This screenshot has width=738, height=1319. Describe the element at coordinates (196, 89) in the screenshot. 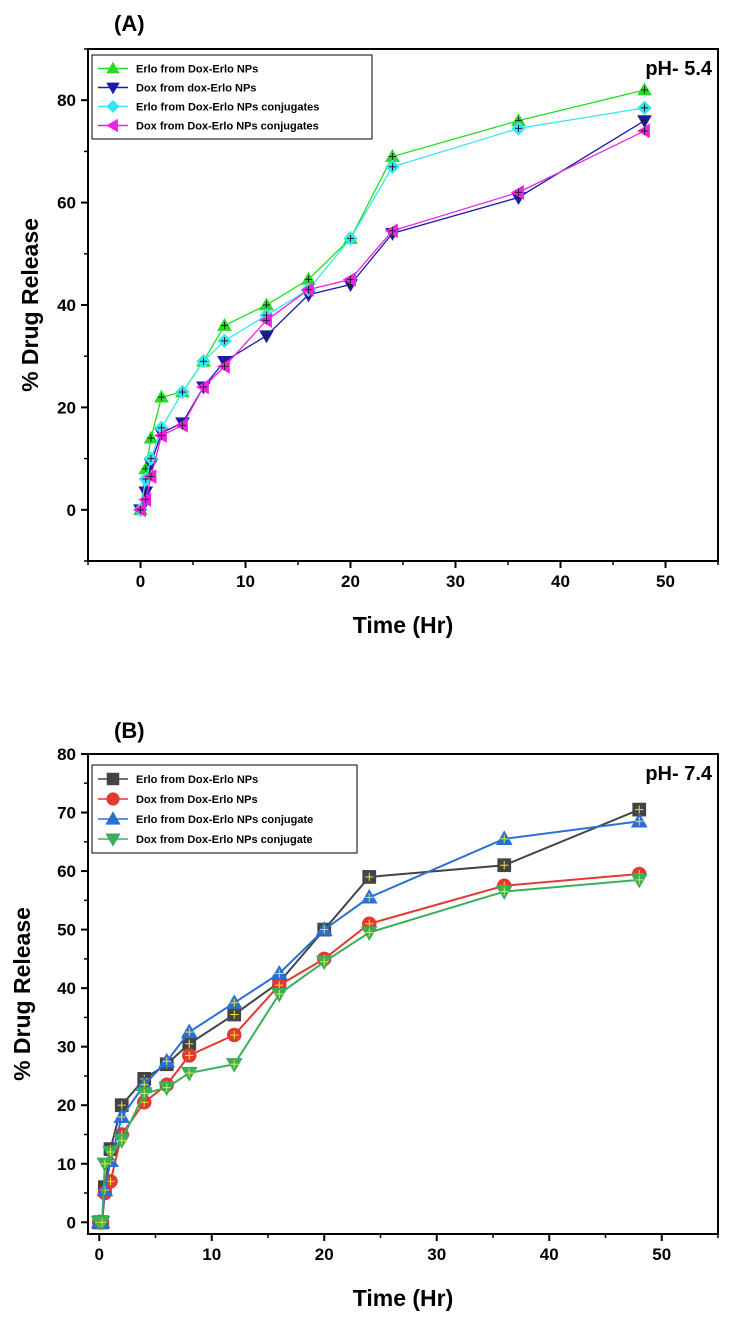

I see `legend-label: Dox from dox-Erlo NPs` at that location.